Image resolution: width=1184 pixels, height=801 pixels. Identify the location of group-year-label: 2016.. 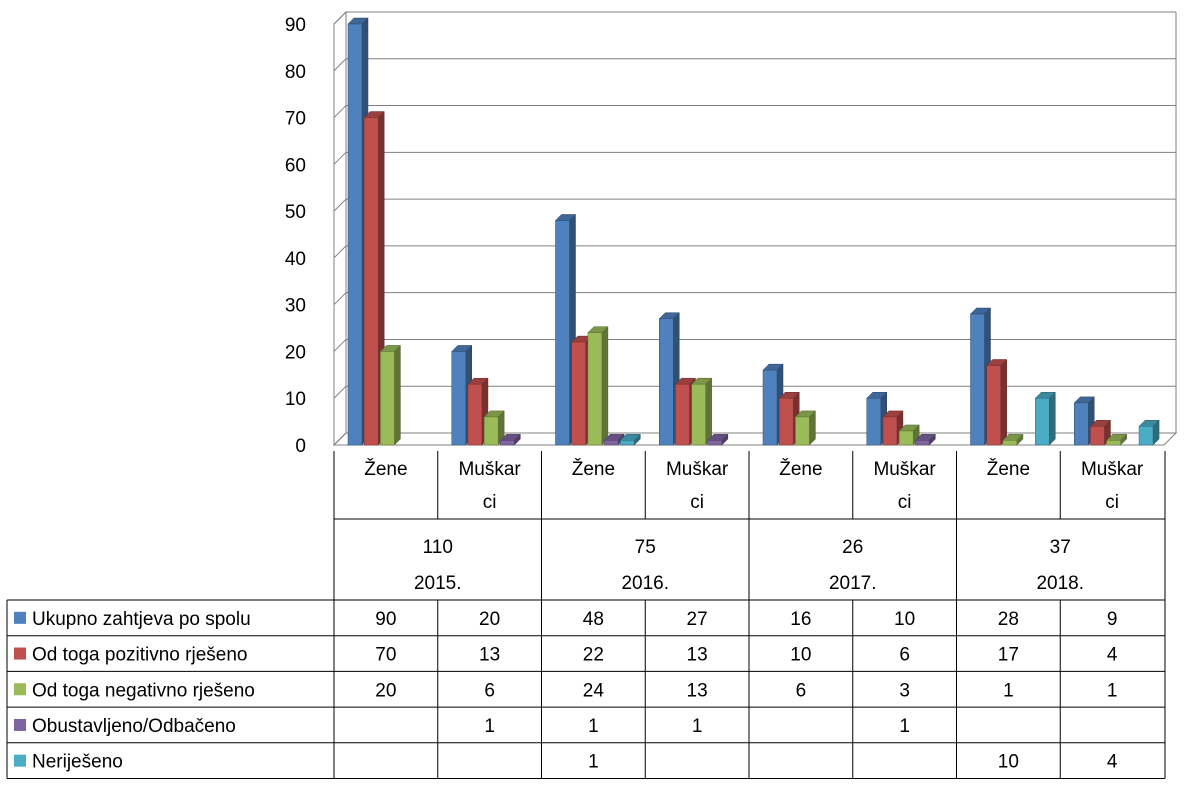
(645, 583).